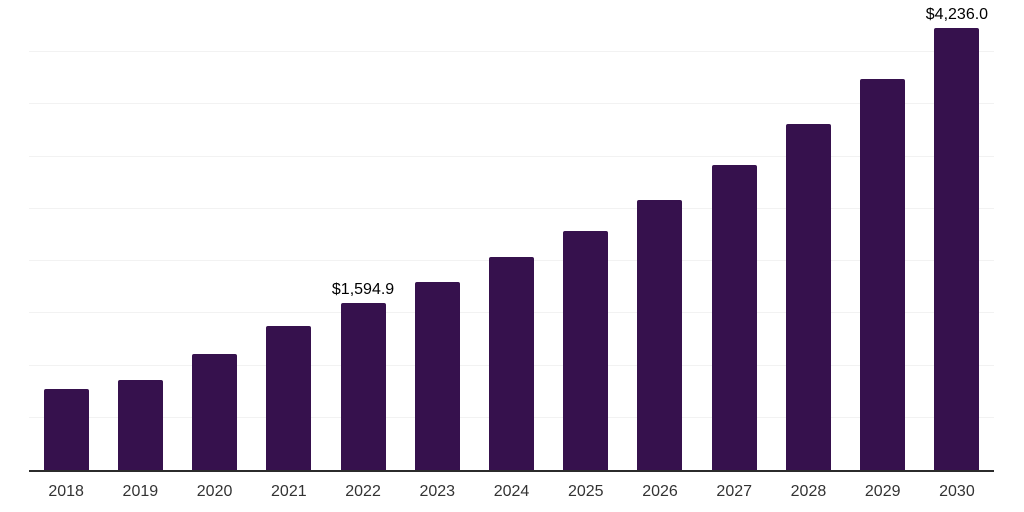  Describe the element at coordinates (586, 350) in the screenshot. I see `bar-2025` at that location.